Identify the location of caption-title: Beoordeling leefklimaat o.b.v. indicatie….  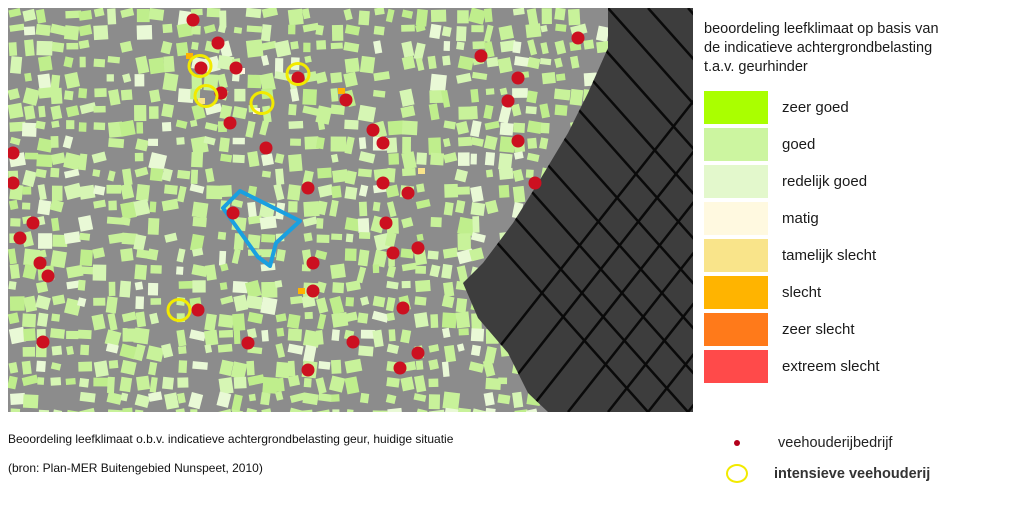
(231, 439).